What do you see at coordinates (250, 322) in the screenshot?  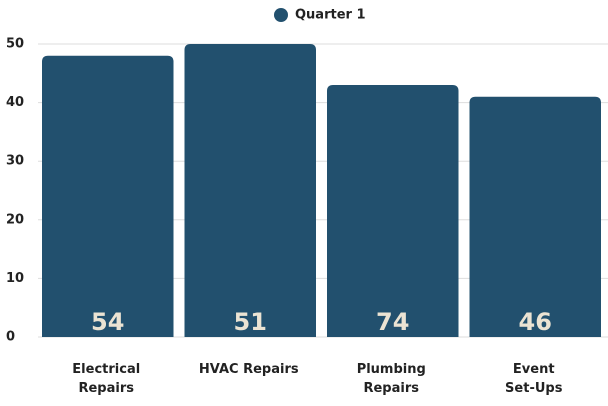 I see `data-label: 51` at bounding box center [250, 322].